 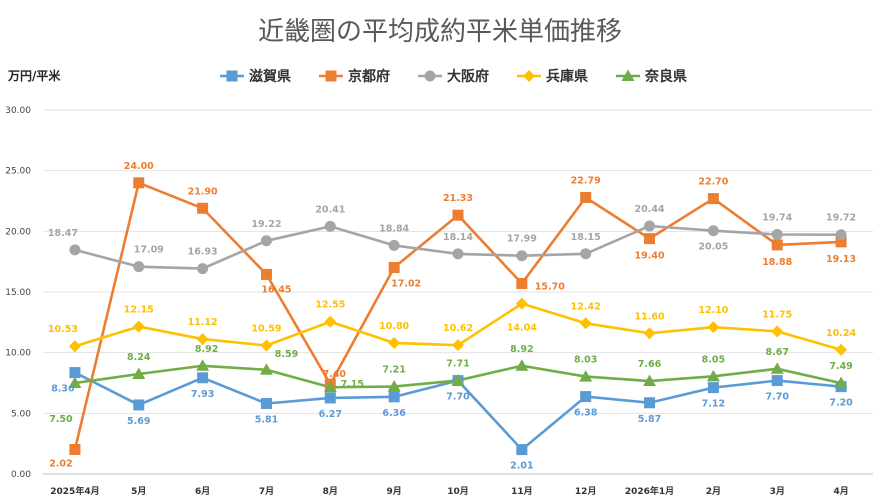 What do you see at coordinates (203, 252) in the screenshot?
I see `data-label: 16.93` at bounding box center [203, 252].